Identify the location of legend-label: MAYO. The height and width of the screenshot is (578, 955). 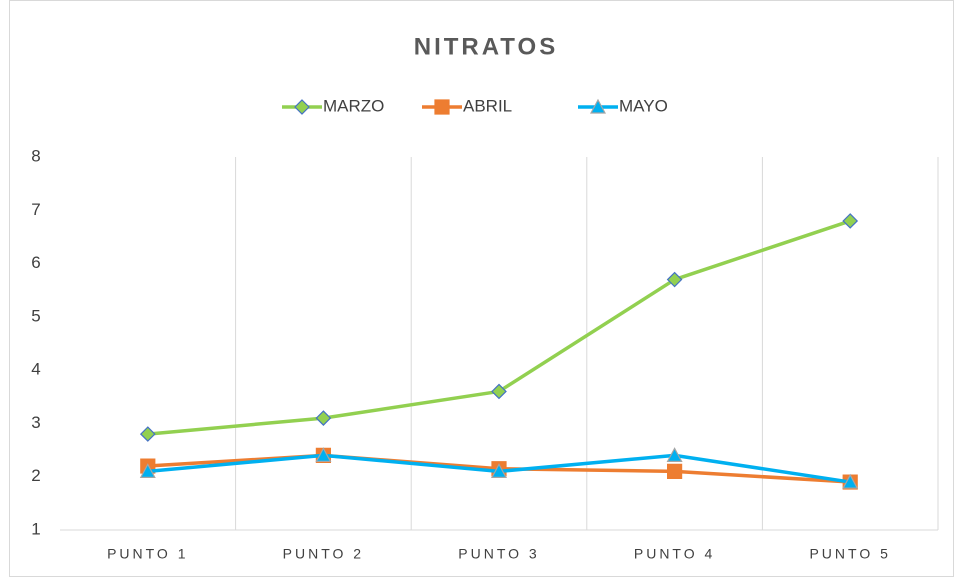
(643, 105).